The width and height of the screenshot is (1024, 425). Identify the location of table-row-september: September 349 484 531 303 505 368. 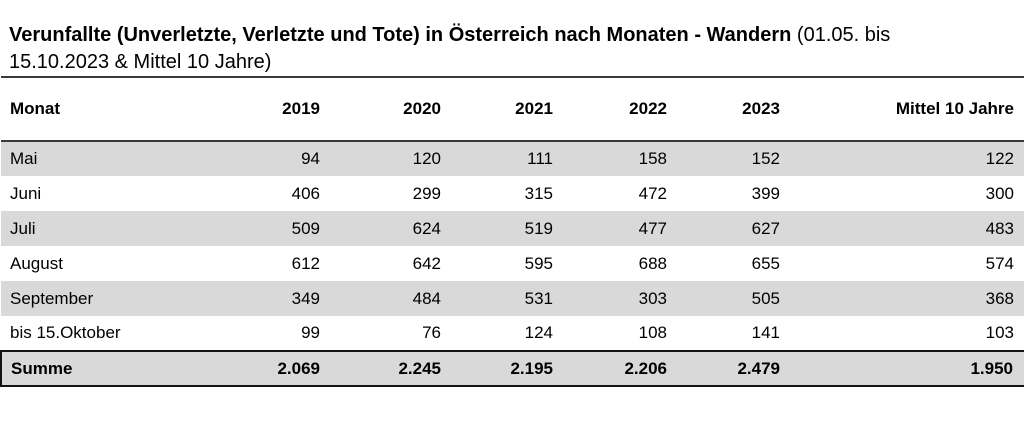
(512, 298).